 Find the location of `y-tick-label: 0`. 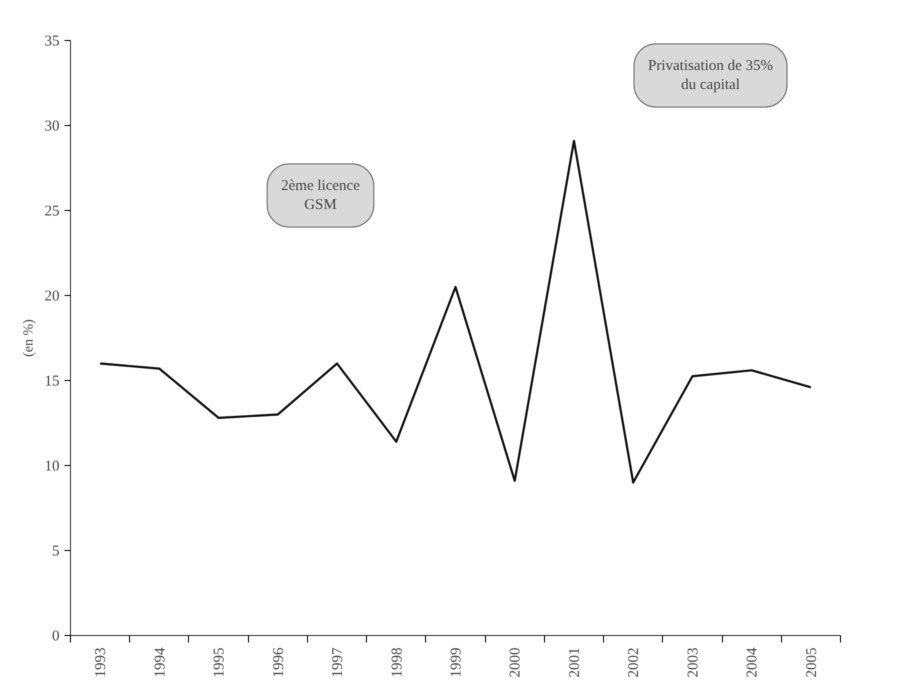

y-tick-label: 0 is located at coordinates (56, 636).